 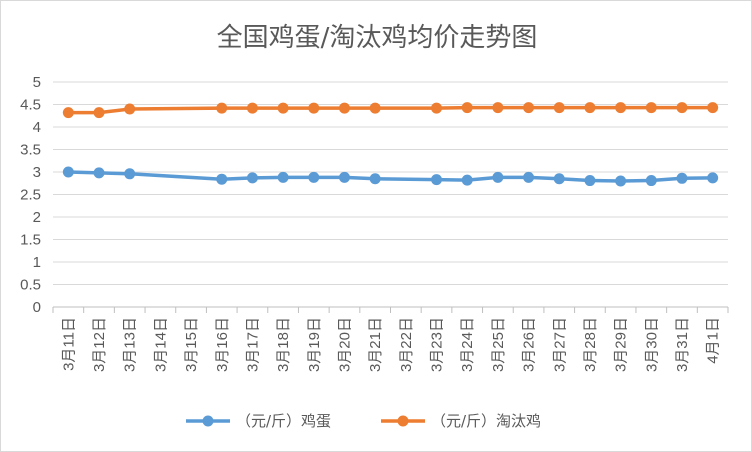 I want to click on legend-item: （元/斤）淘汰鸡, so click(x=461, y=421).